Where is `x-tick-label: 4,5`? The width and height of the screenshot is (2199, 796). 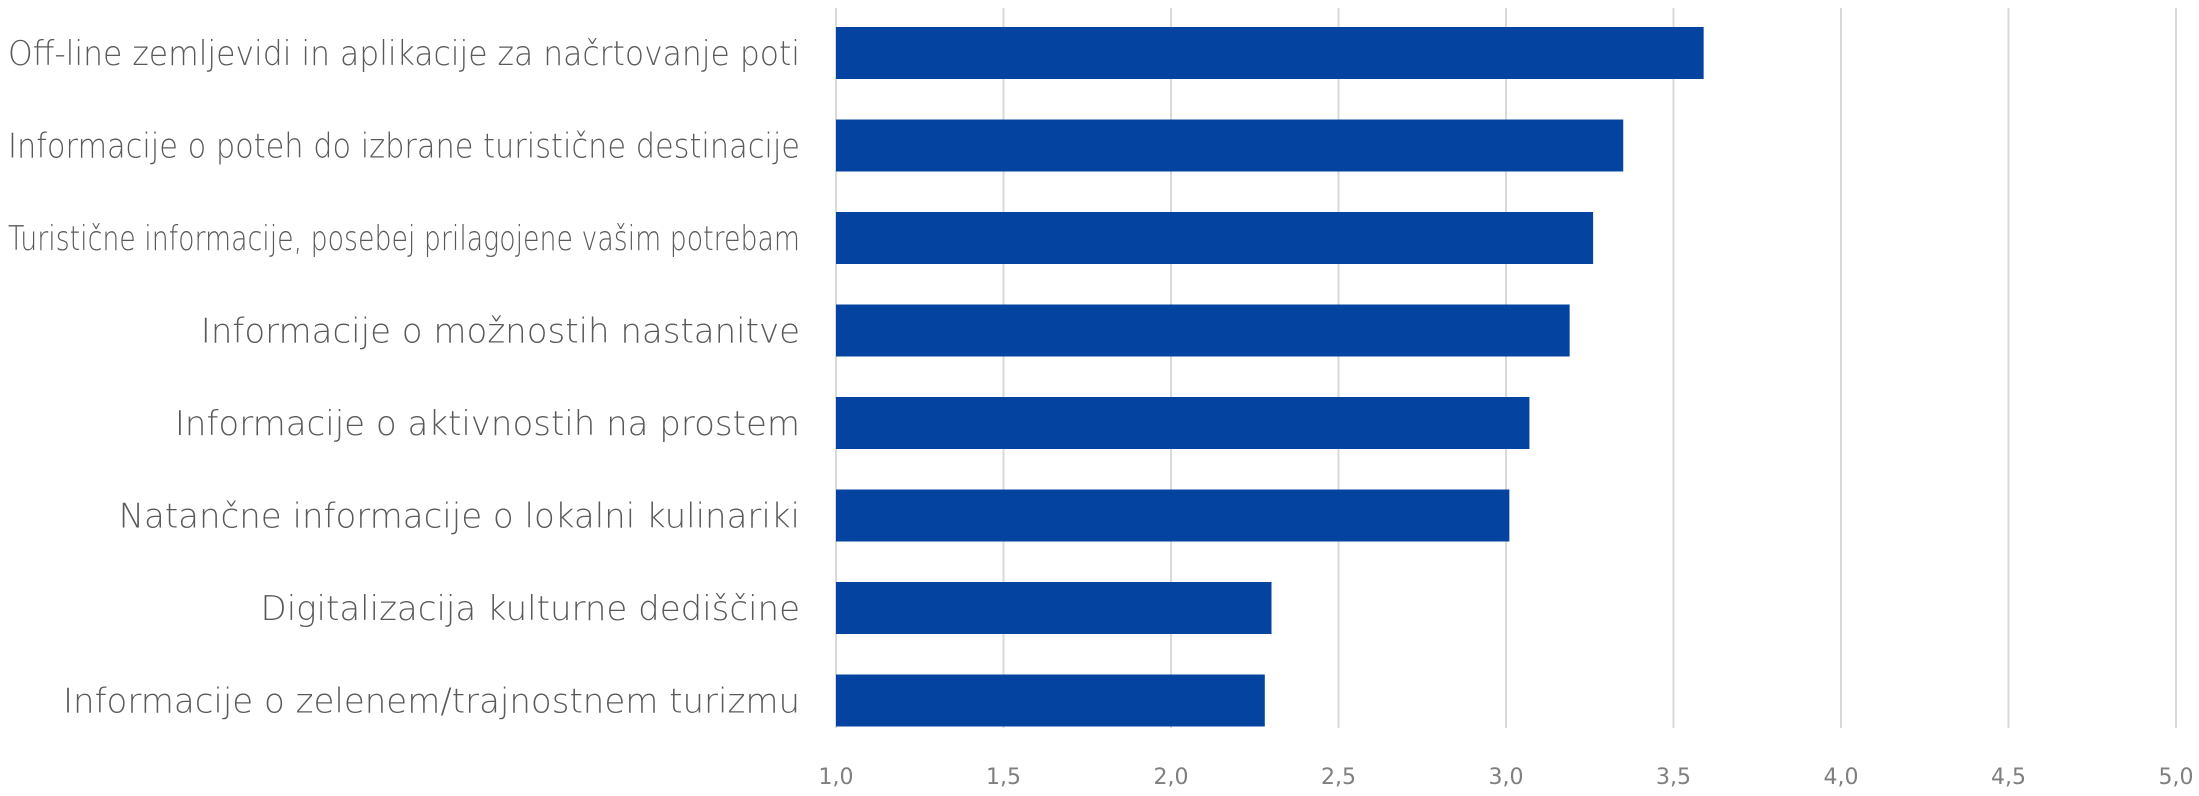 x-tick-label: 4,5 is located at coordinates (2008, 777).